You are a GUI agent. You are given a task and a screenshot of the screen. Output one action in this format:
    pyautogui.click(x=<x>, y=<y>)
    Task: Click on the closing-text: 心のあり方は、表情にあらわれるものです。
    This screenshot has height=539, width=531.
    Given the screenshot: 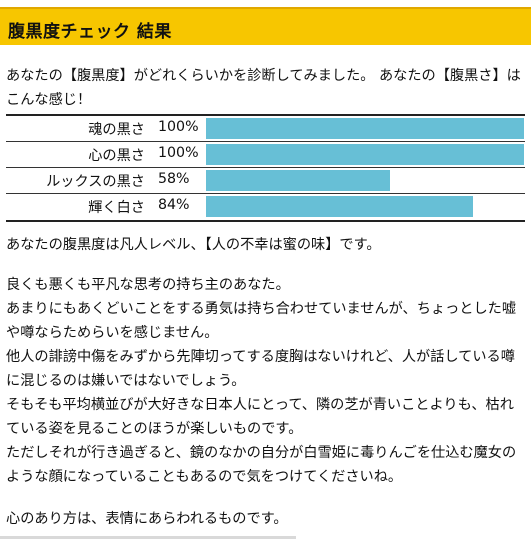 What is the action you would take?
    pyautogui.click(x=147, y=519)
    